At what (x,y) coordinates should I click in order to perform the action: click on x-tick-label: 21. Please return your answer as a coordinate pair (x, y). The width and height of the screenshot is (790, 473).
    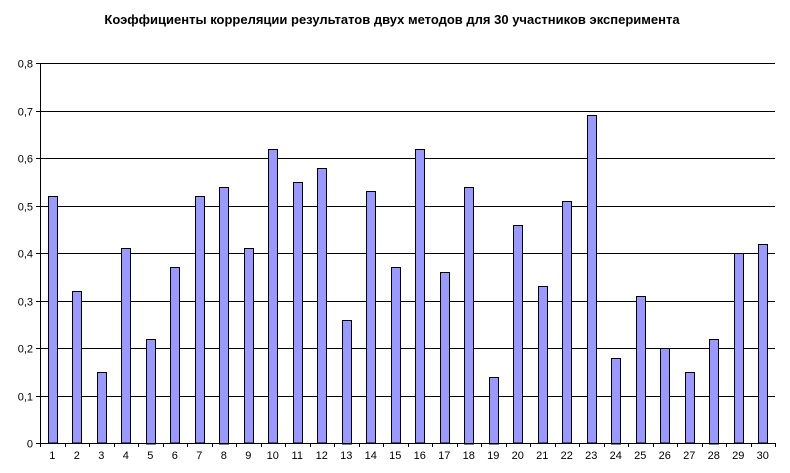
    Looking at the image, I should click on (542, 456).